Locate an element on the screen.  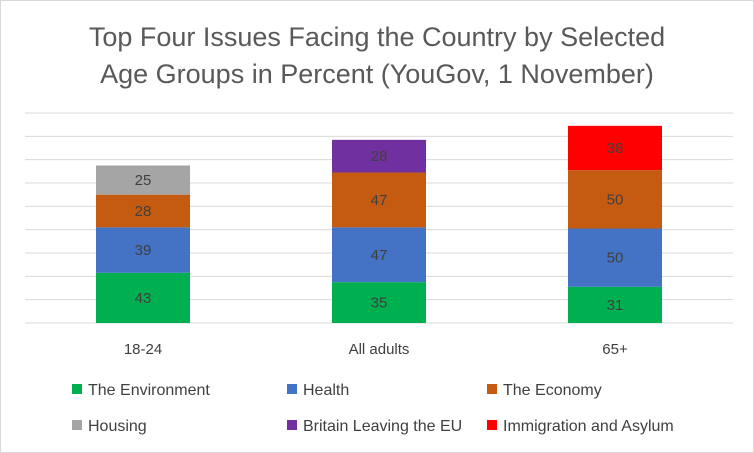
data-label: 38 is located at coordinates (615, 148).